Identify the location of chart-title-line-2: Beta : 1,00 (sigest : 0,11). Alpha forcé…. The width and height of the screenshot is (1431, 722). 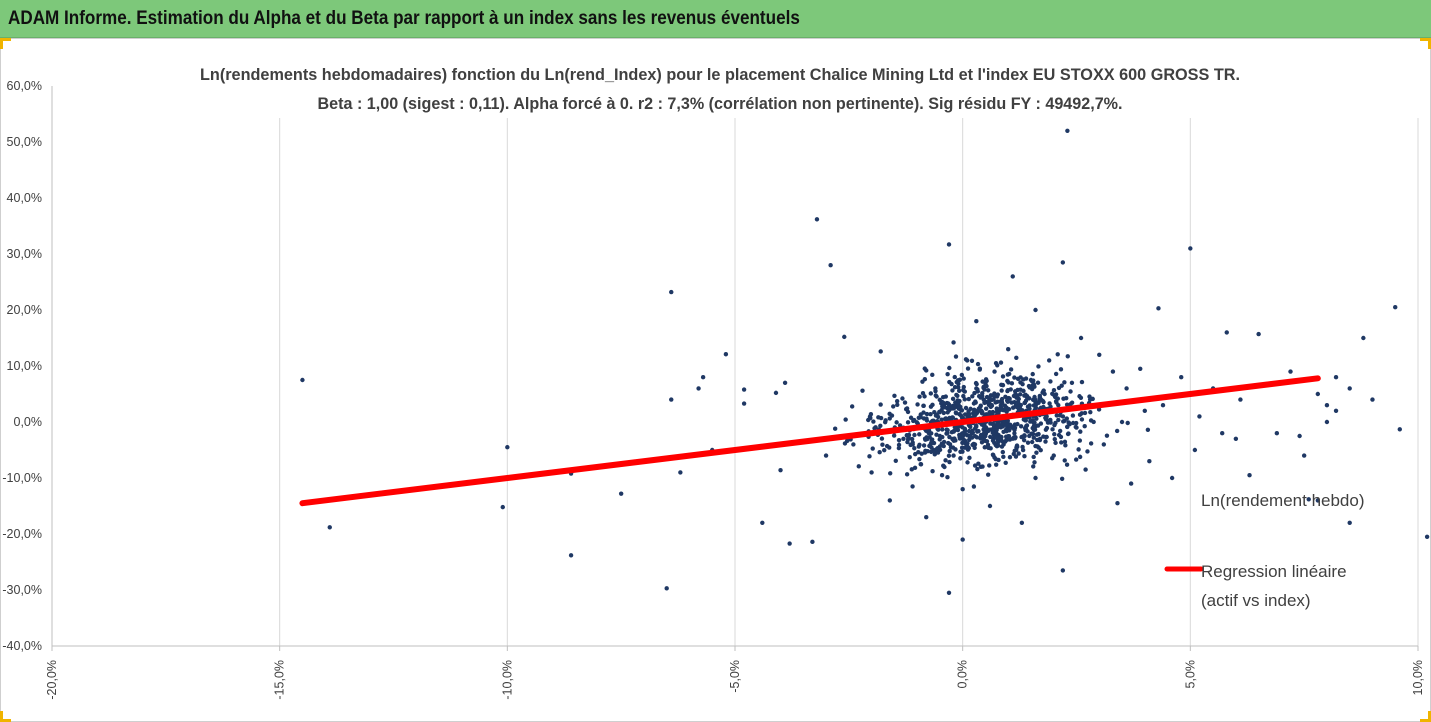
(720, 104).